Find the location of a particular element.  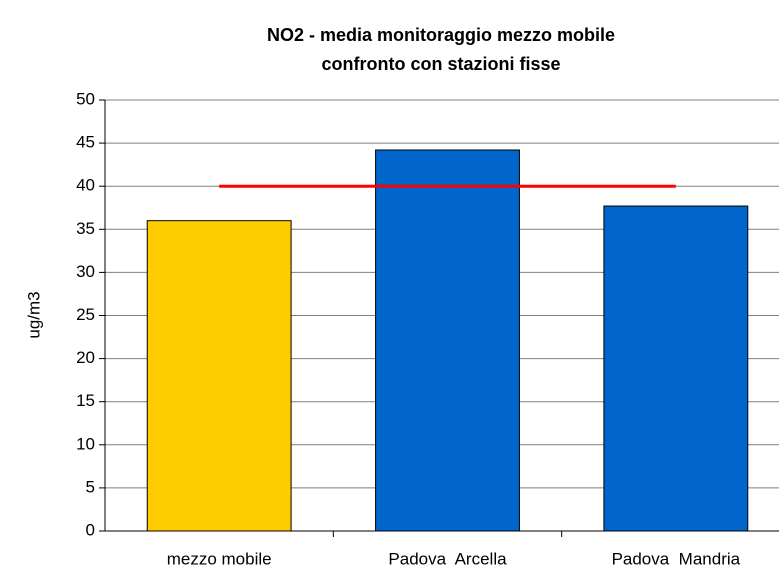

y-tick-label: 0 is located at coordinates (90, 529).